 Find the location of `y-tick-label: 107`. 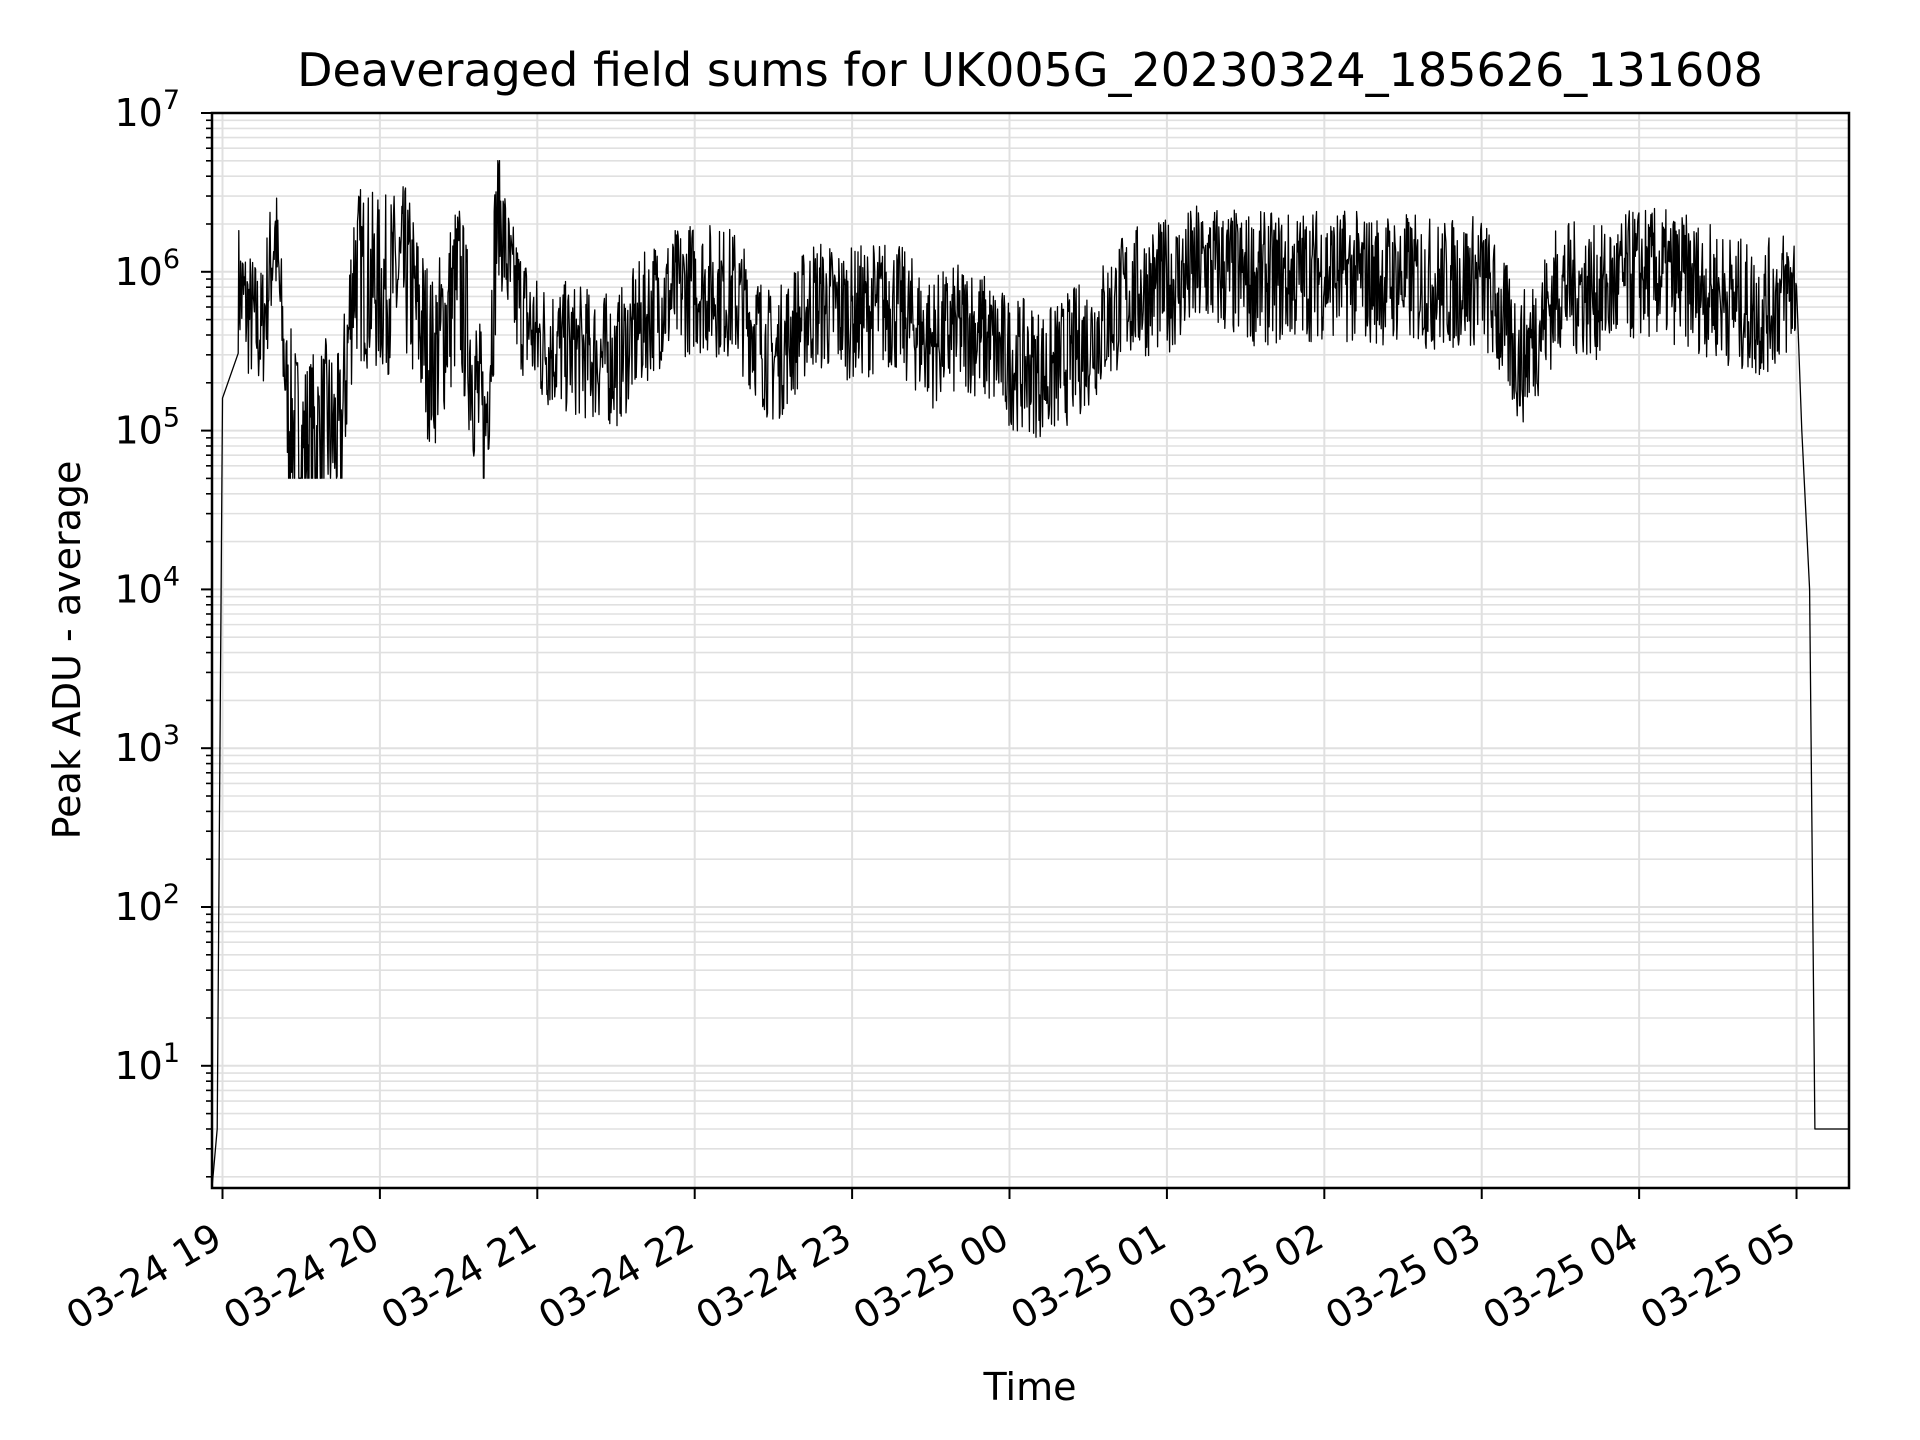

y-tick-label: 107 is located at coordinates (147, 110).